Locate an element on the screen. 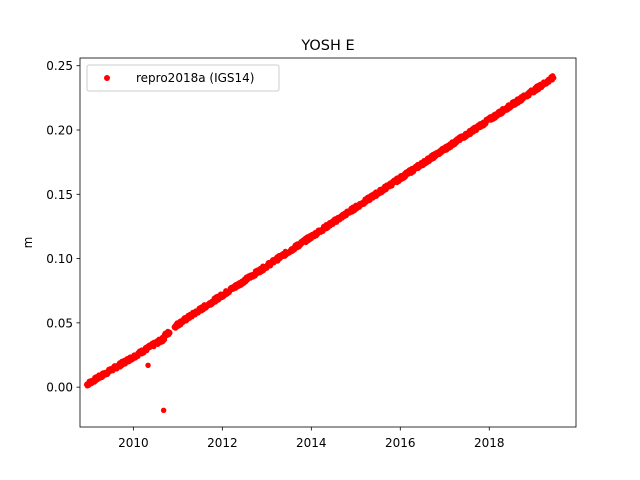  y-tick-label: 0.20 is located at coordinates (59, 131).